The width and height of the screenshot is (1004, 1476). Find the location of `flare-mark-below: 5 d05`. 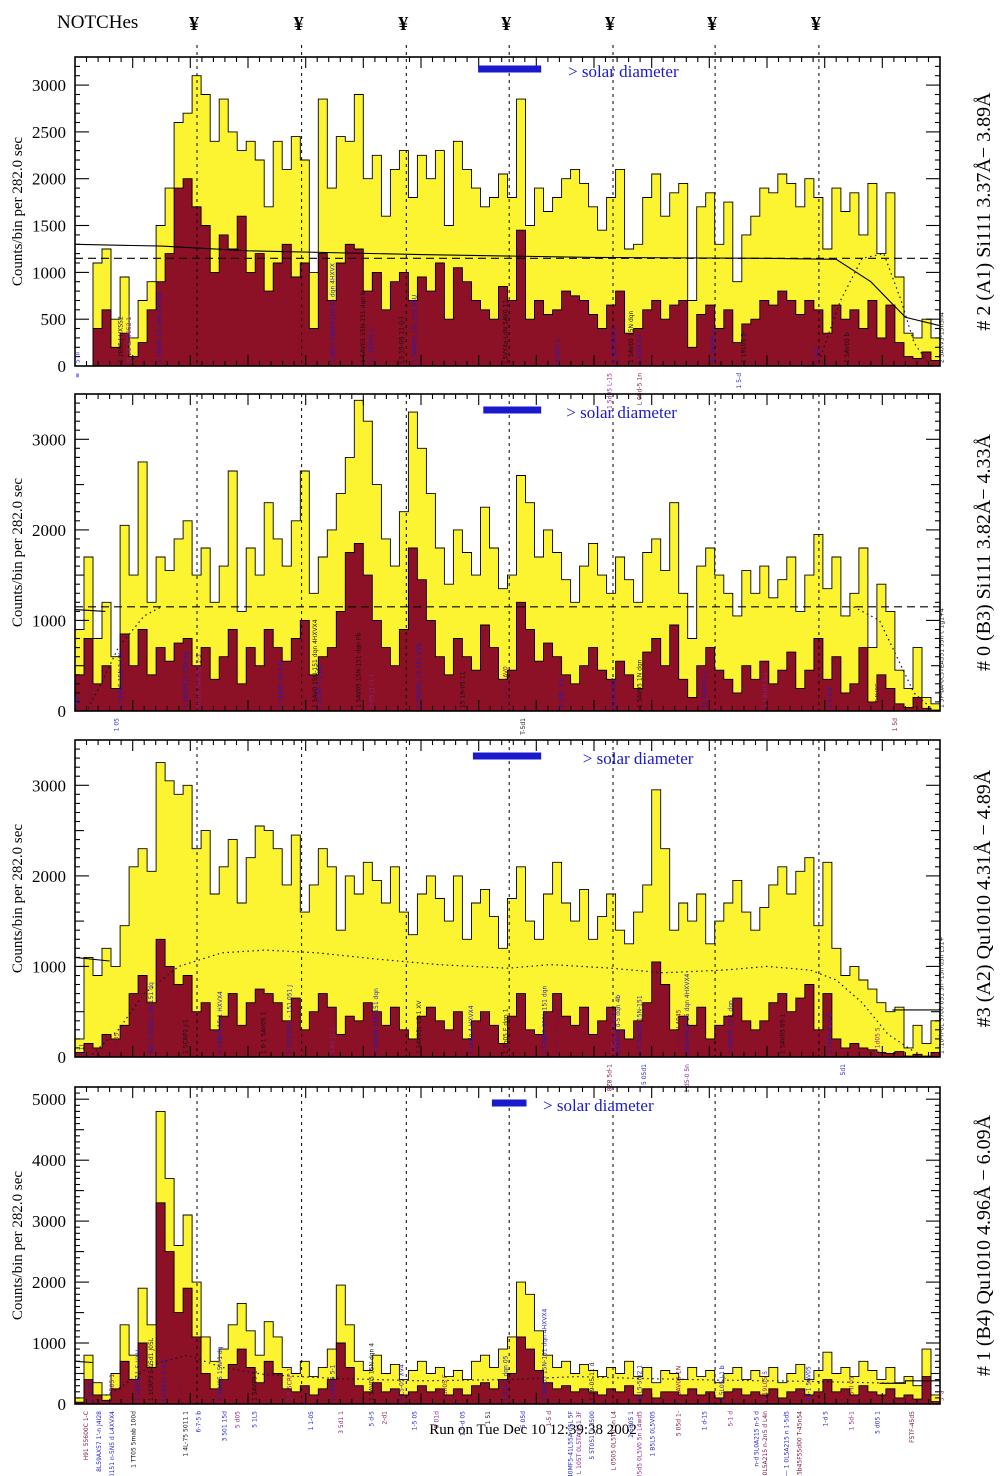

flare-mark-below: 5 d05 is located at coordinates (237, 1419).